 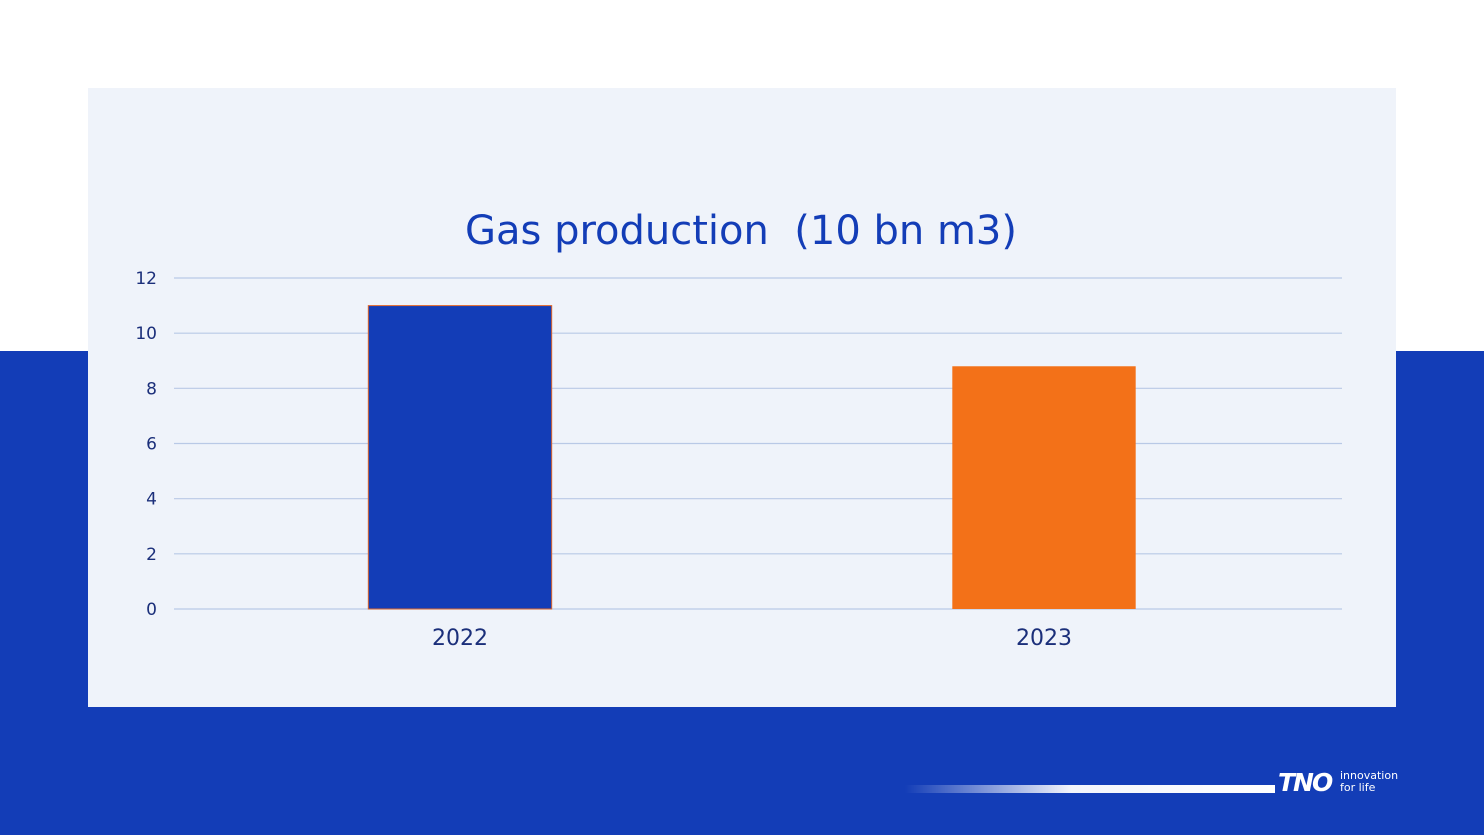 I want to click on footer-brand: TNO innovation for life, so click(x=1152, y=788).